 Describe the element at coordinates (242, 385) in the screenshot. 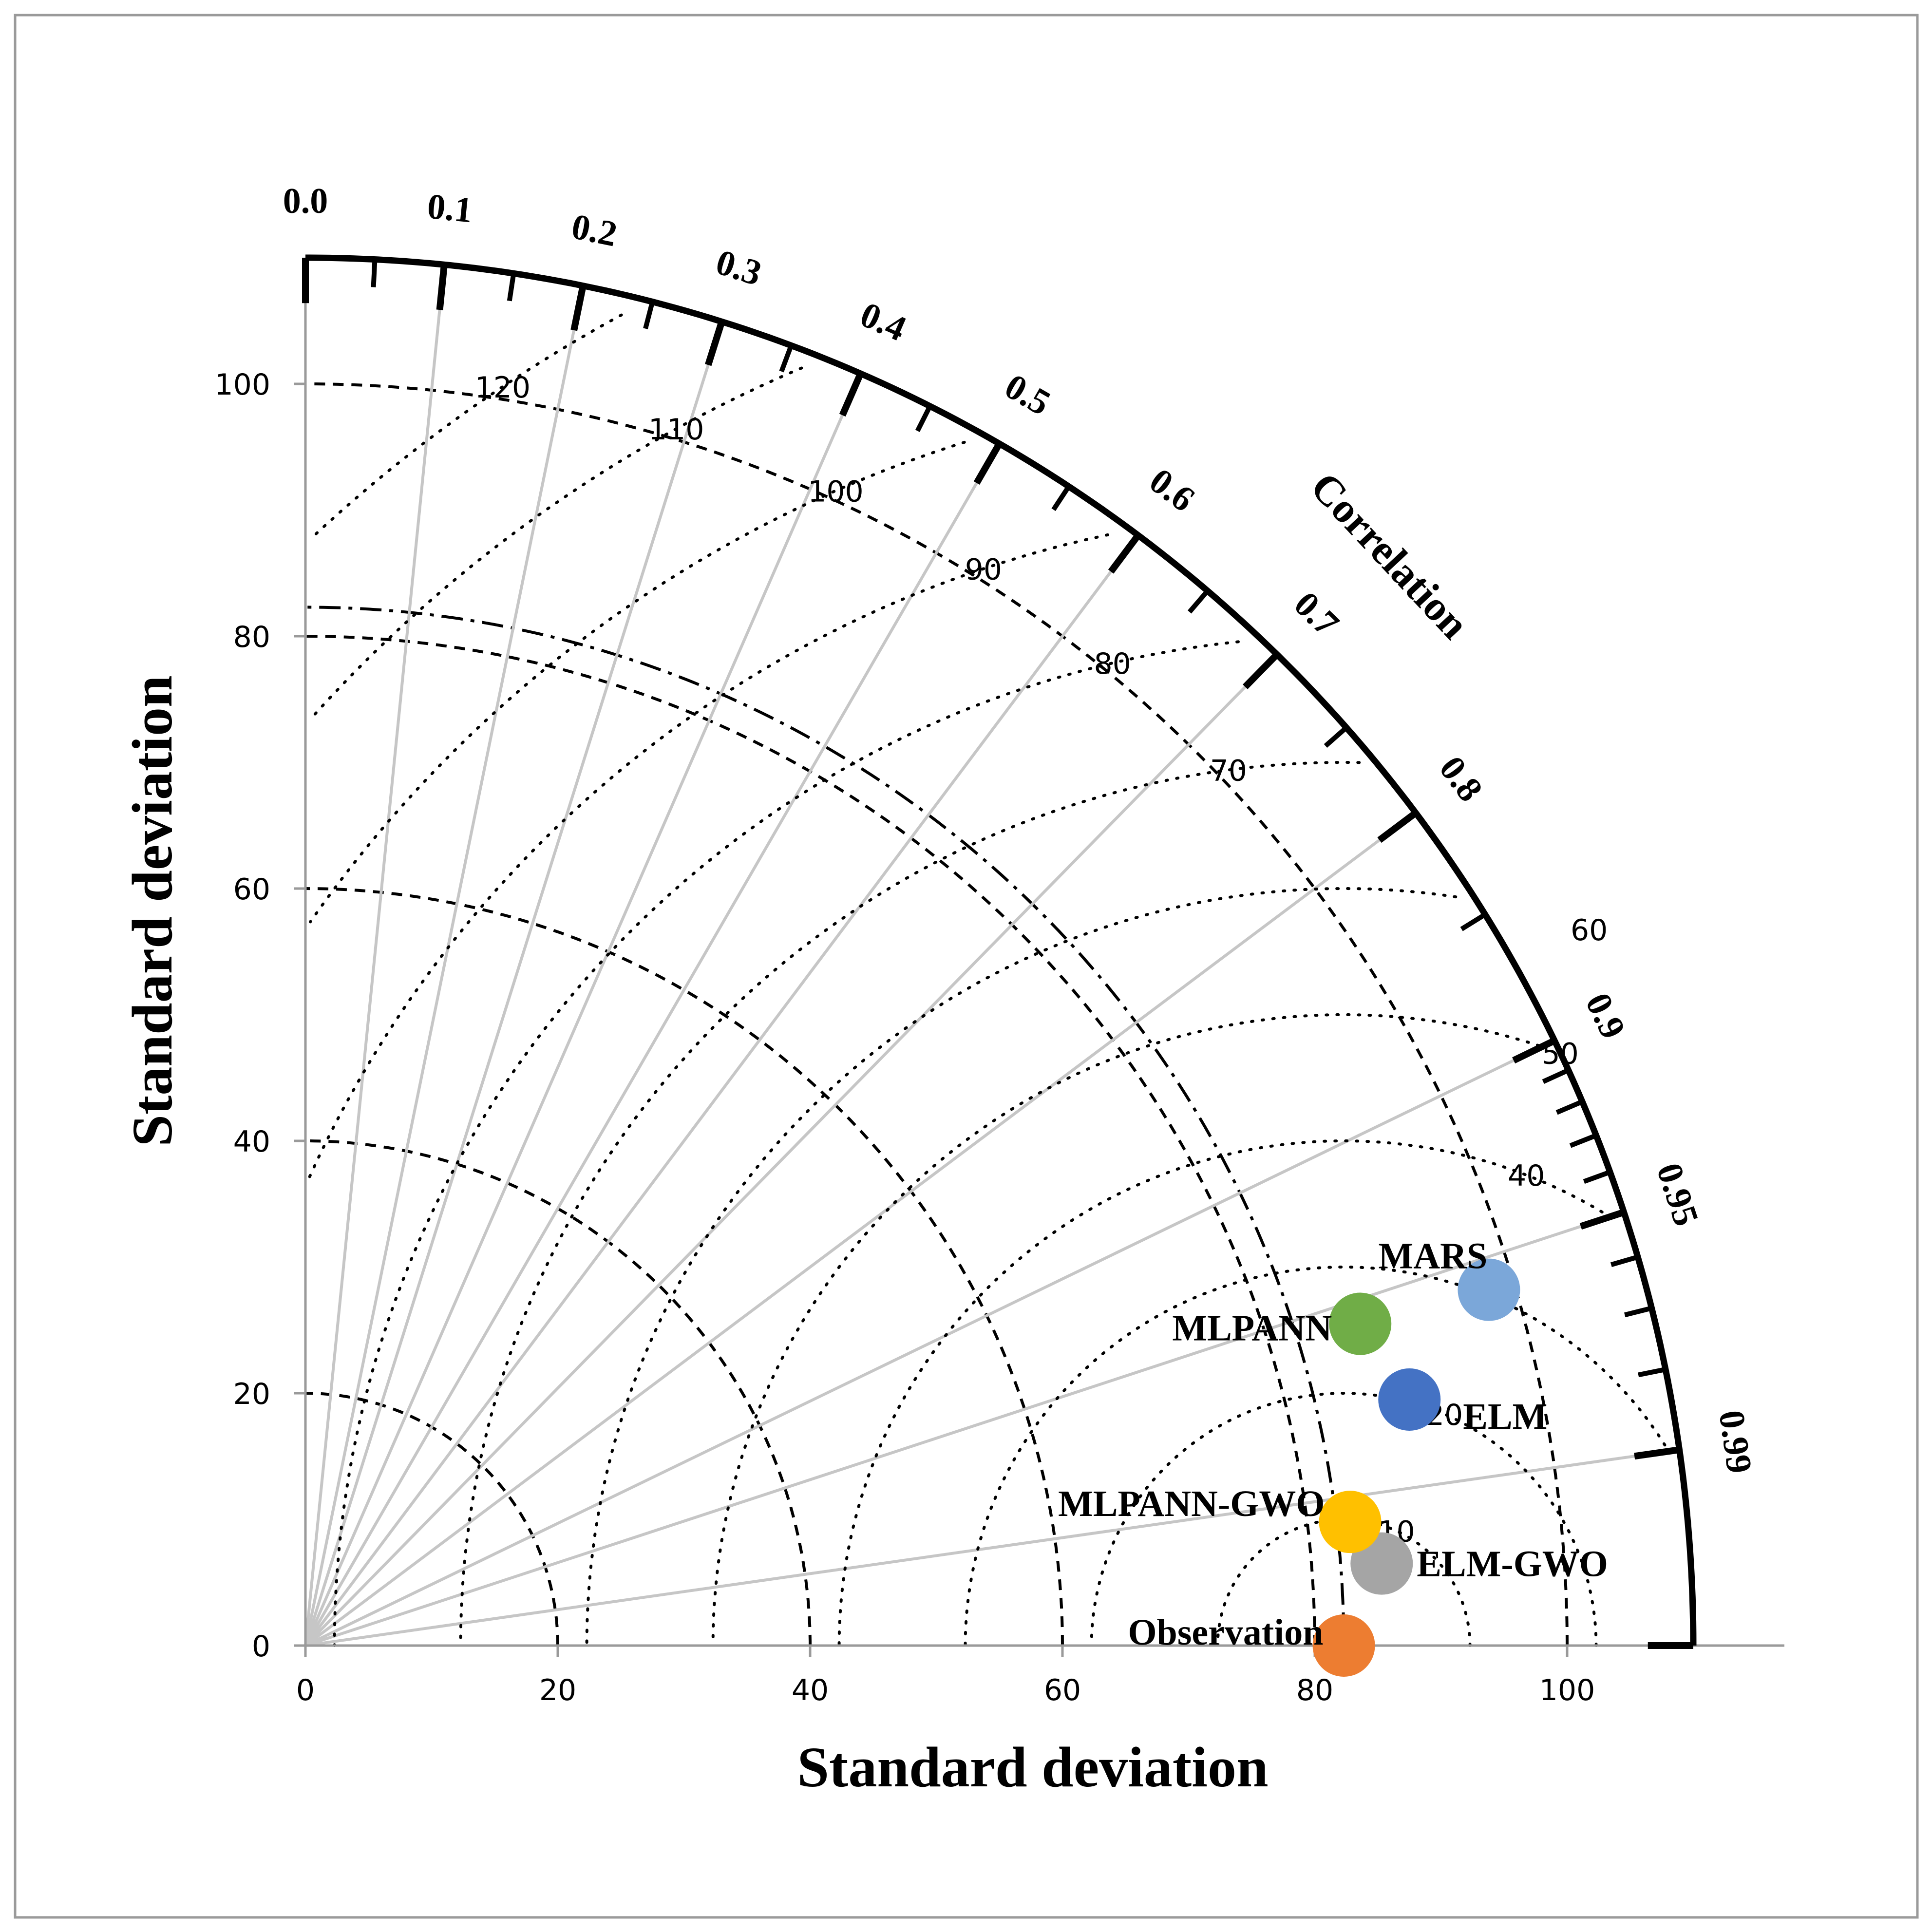

I see `y-tick-label: 100` at that location.